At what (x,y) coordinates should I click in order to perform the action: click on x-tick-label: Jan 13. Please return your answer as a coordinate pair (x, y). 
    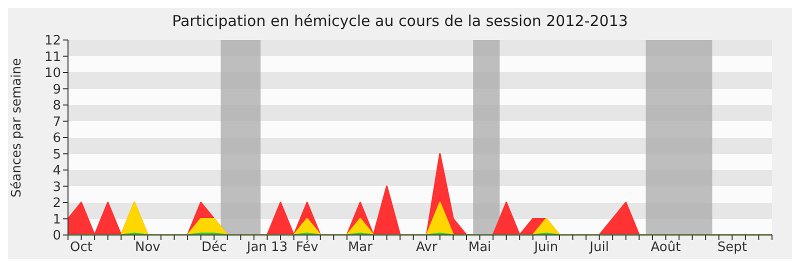
    Looking at the image, I should click on (267, 248).